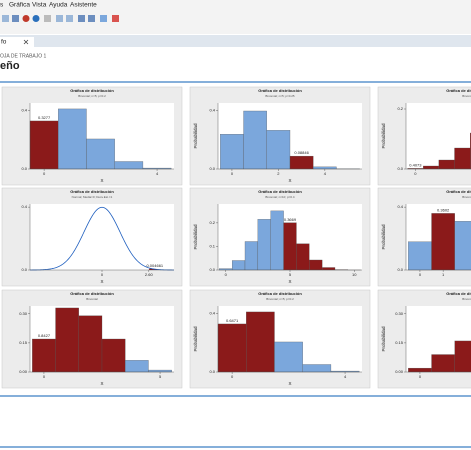  What do you see at coordinates (26, 42) in the screenshot?
I see `tab-close` at bounding box center [26, 42].